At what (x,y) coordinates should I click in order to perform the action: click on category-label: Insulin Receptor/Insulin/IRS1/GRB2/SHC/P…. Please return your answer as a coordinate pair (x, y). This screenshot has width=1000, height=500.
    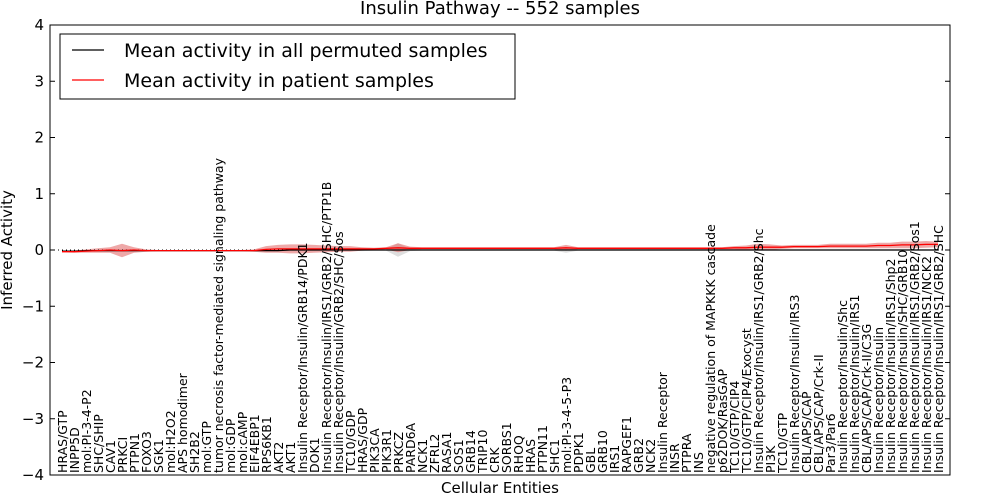
    Looking at the image, I should click on (326, 327).